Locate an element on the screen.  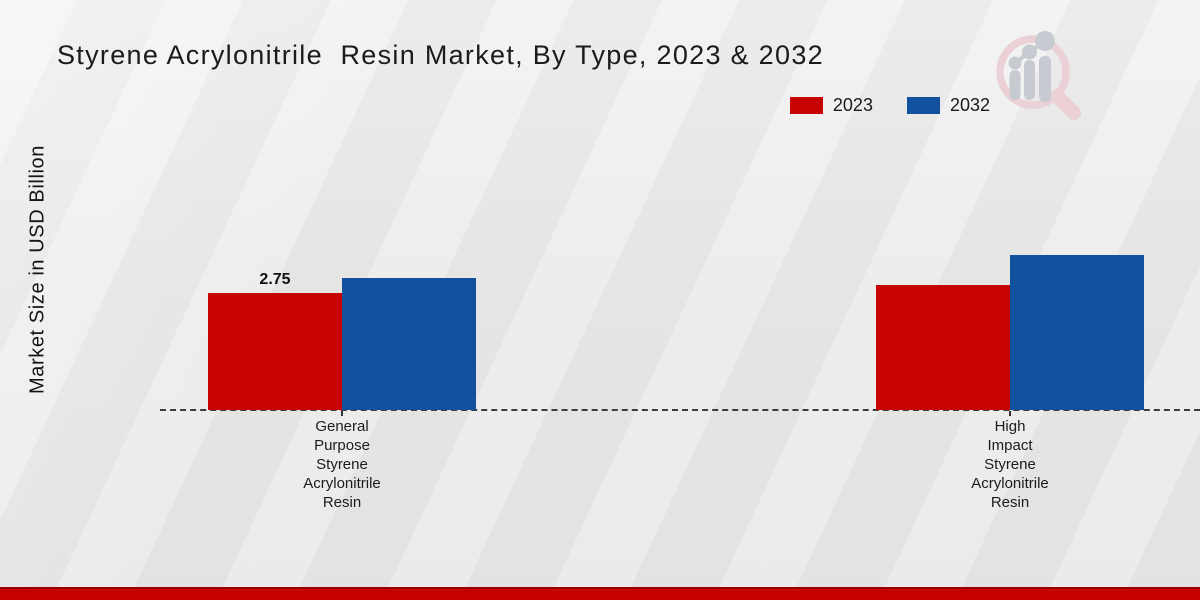
magnifier-bar-chart-logo is located at coordinates (1038, 75).